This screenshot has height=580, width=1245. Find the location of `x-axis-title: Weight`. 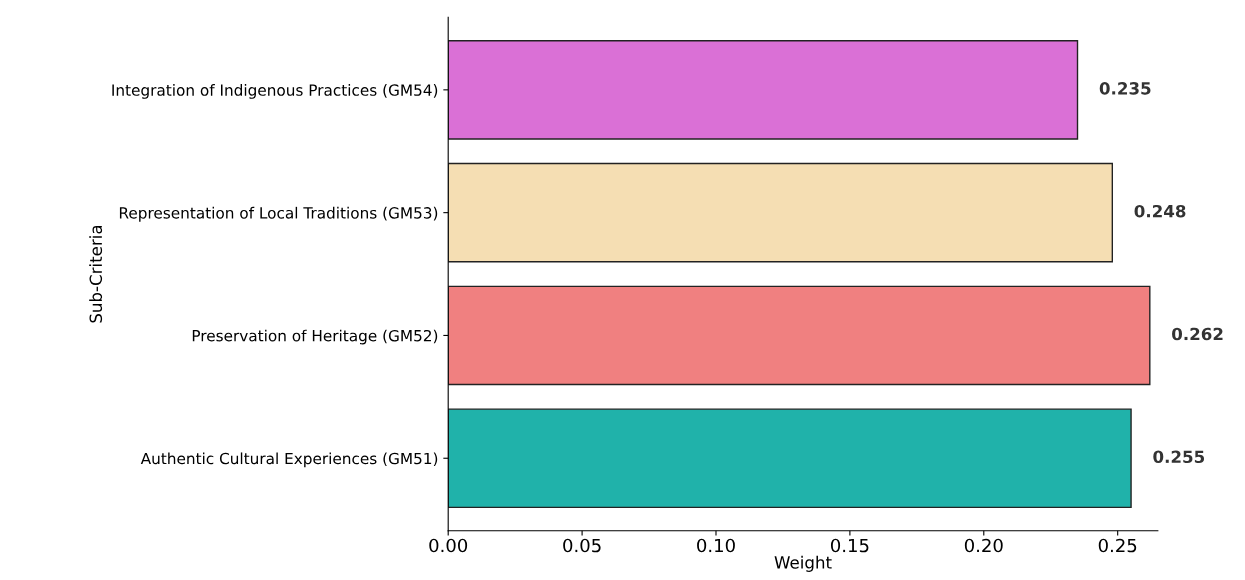

x-axis-title: Weight is located at coordinates (803, 563).